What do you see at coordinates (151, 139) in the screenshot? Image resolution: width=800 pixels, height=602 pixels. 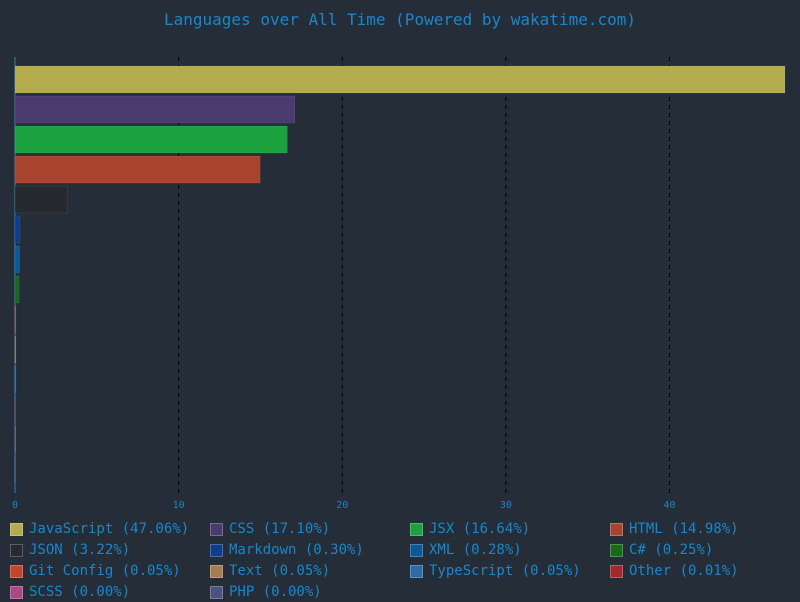 I see `bar-jsx` at bounding box center [151, 139].